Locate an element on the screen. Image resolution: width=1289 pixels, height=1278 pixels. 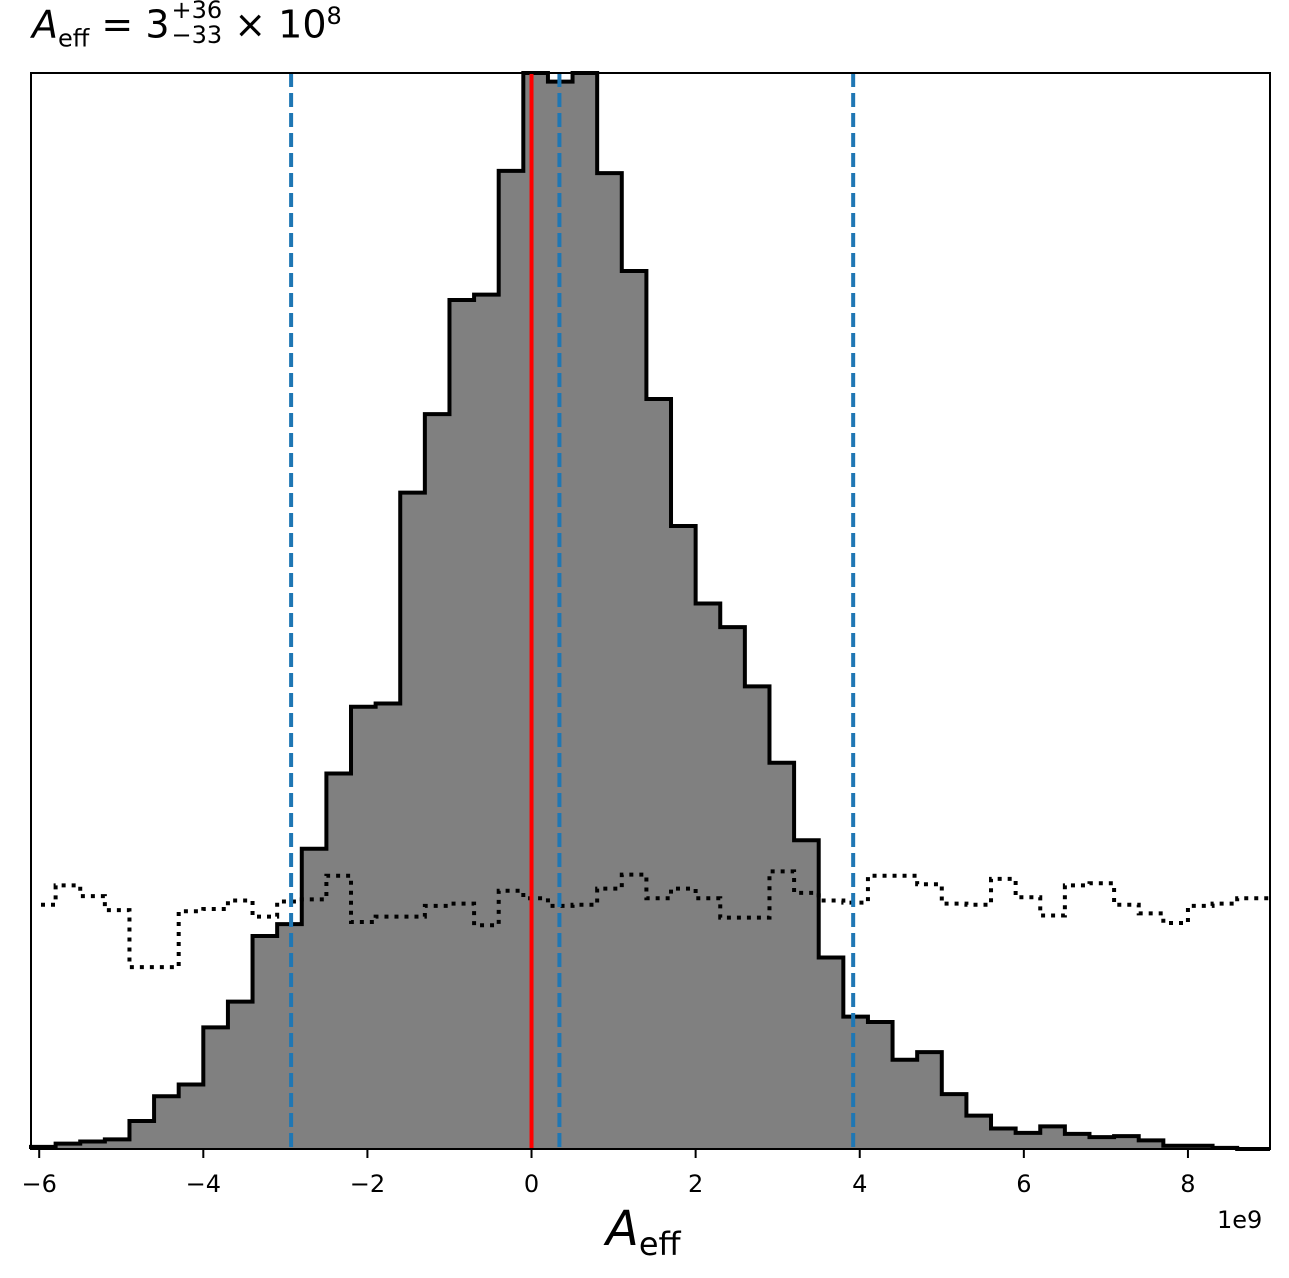
x-axis-ticks: −6 −4 −2 0 2 4 6 8 is located at coordinates (609, 1173).